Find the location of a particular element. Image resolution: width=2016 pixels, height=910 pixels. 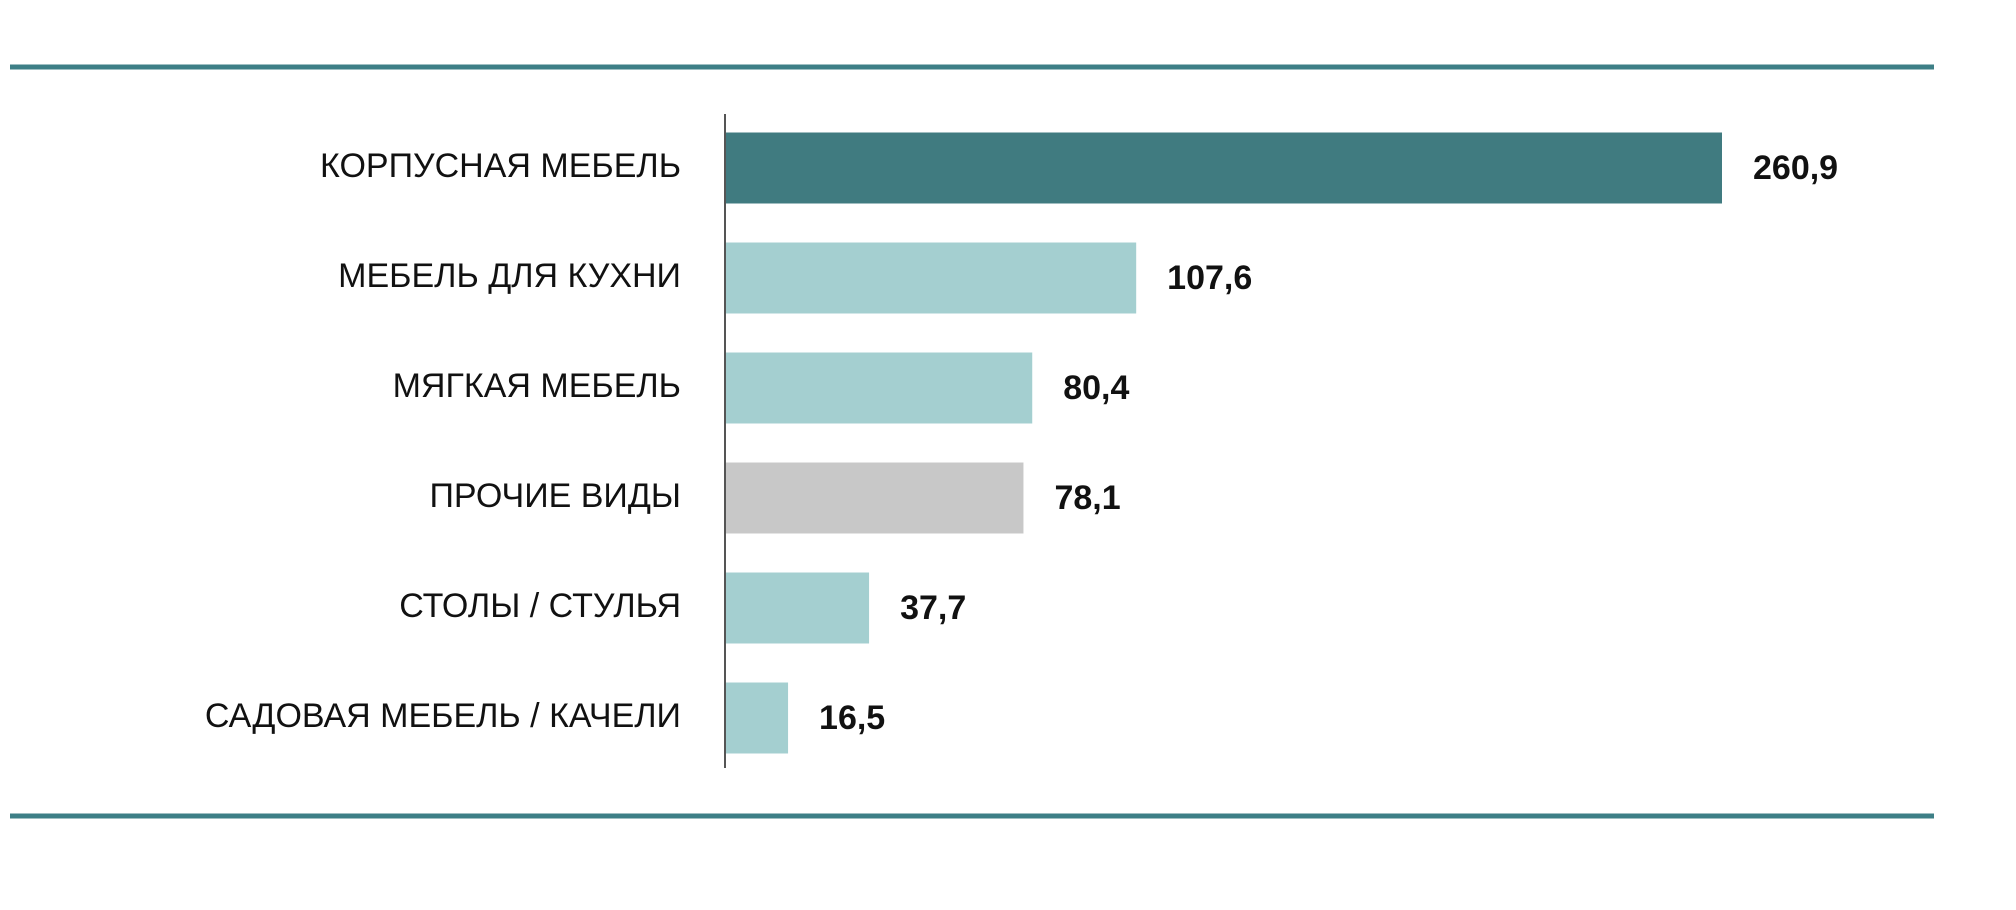

value-label: 37,7 is located at coordinates (933, 608).